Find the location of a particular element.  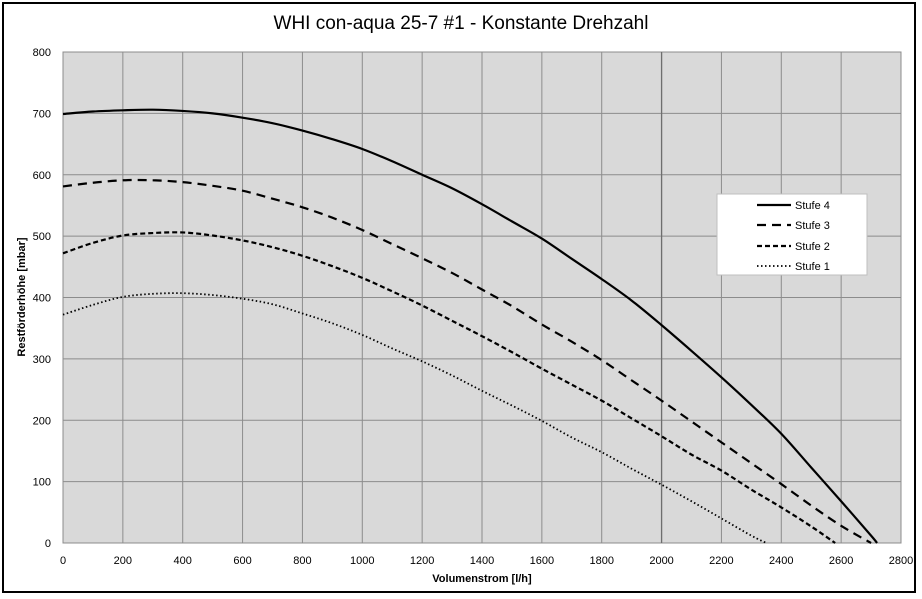

x-tick-label-6: 1200 is located at coordinates (422, 561).